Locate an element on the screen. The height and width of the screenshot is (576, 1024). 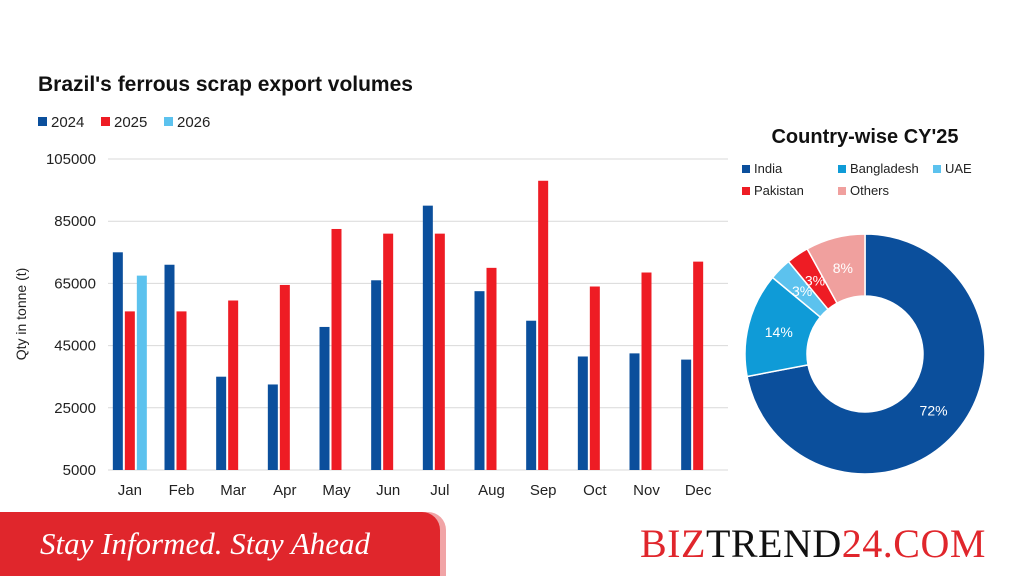
slice-label-india: 72% is located at coordinates (934, 411).